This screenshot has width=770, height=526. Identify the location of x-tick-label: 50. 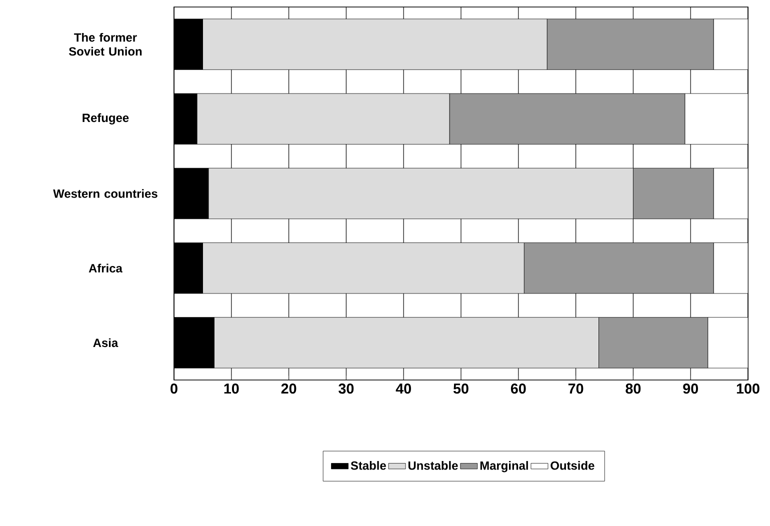
(460, 389).